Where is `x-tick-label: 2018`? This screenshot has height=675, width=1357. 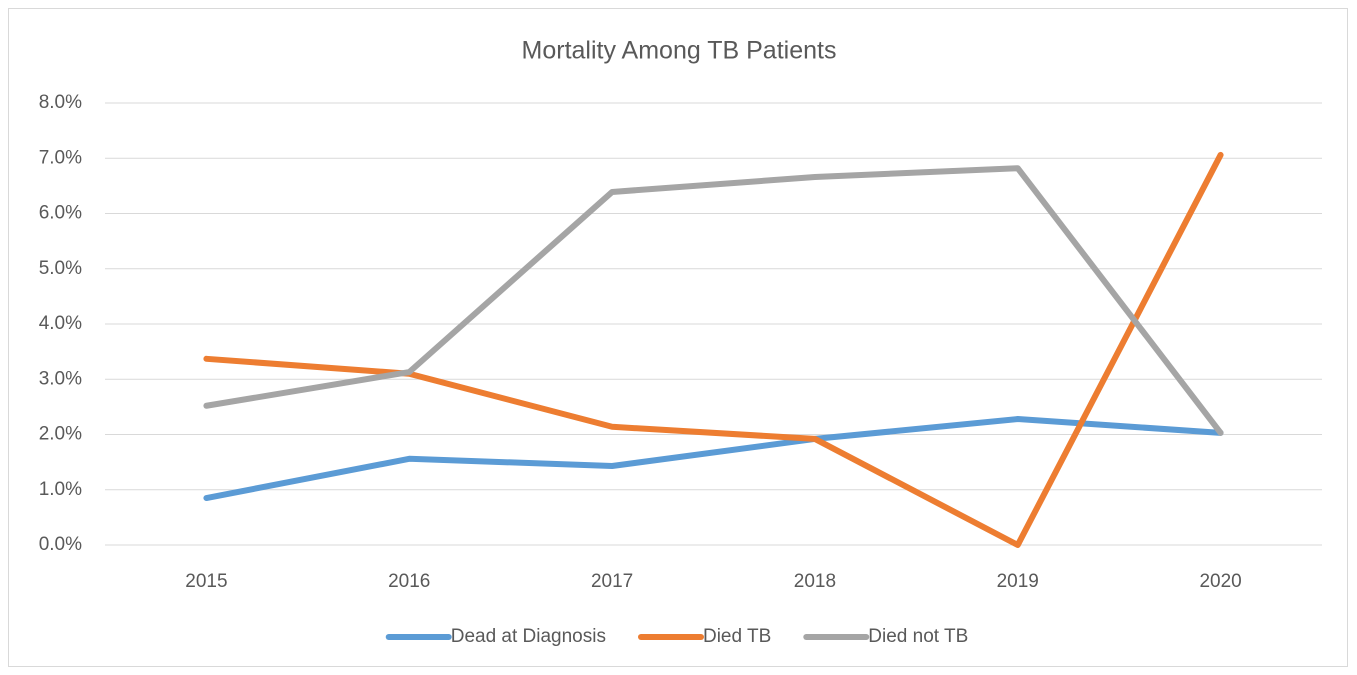
x-tick-label: 2018 is located at coordinates (815, 581).